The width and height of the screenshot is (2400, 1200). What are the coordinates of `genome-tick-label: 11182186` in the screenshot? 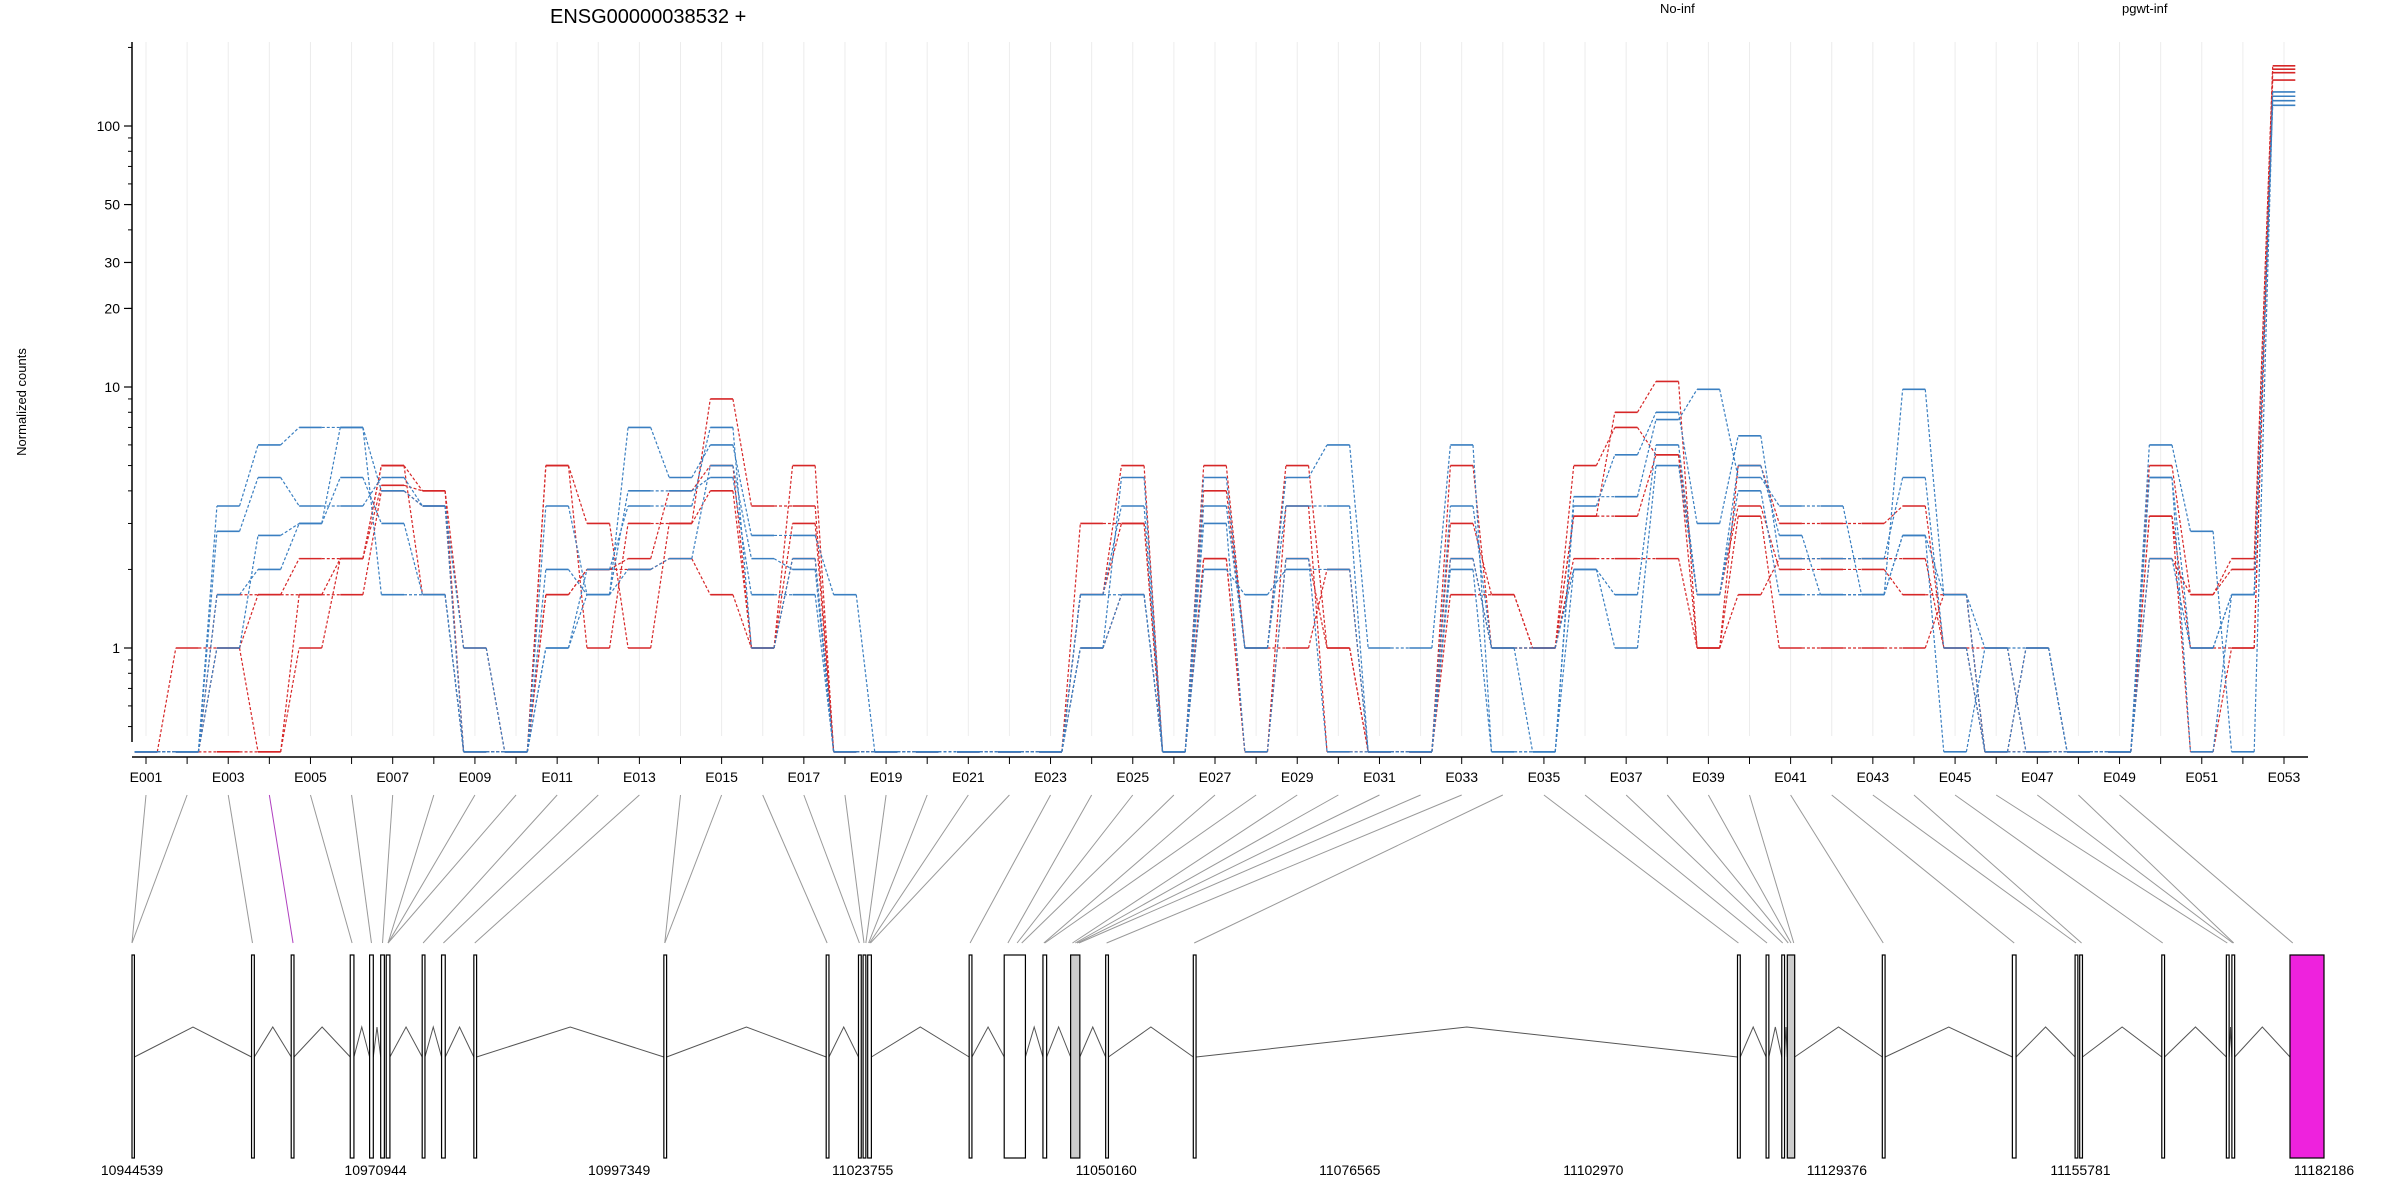 It's located at (2324, 1170).